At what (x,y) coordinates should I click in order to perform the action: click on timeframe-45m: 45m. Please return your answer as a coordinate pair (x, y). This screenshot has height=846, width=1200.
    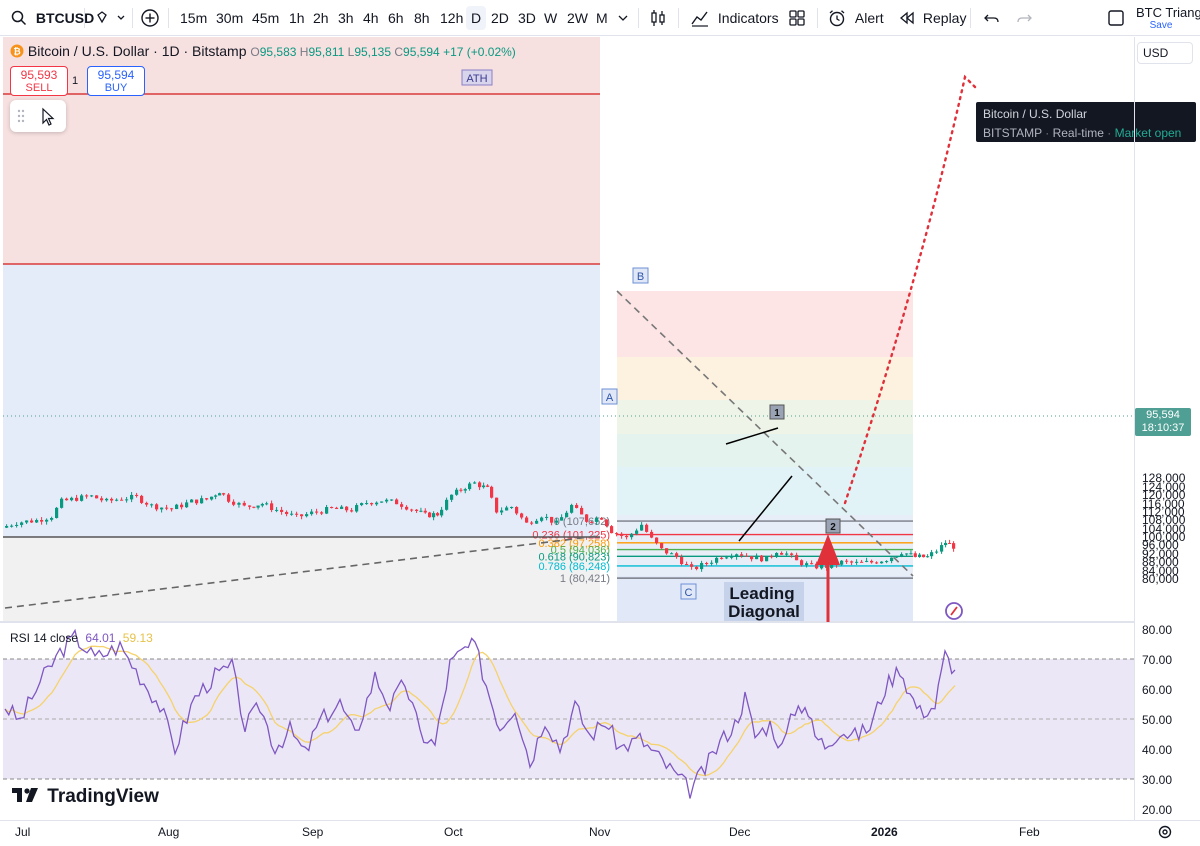
    Looking at the image, I should click on (266, 18).